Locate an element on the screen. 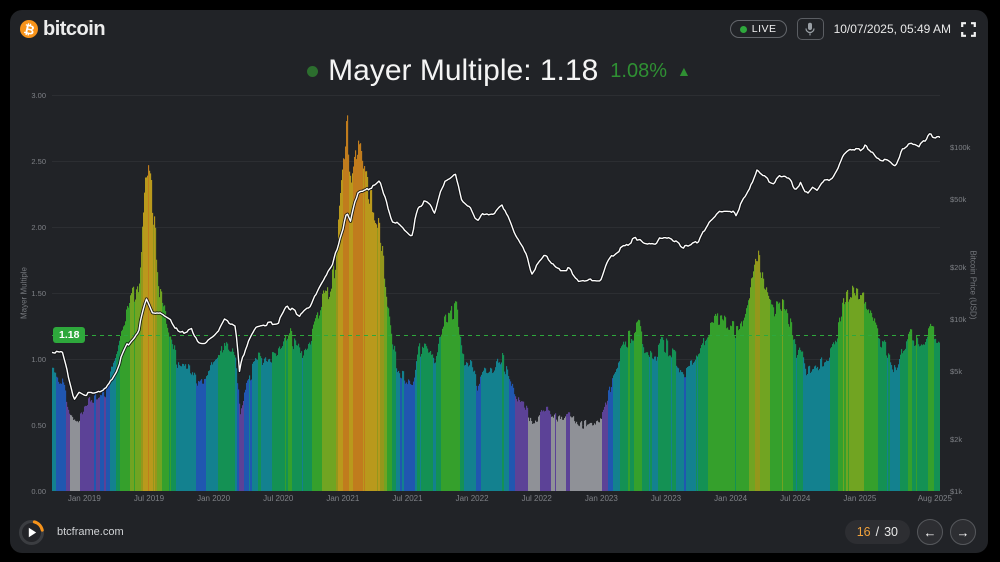 This screenshot has height=562, width=1000. play-button is located at coordinates (31, 532).